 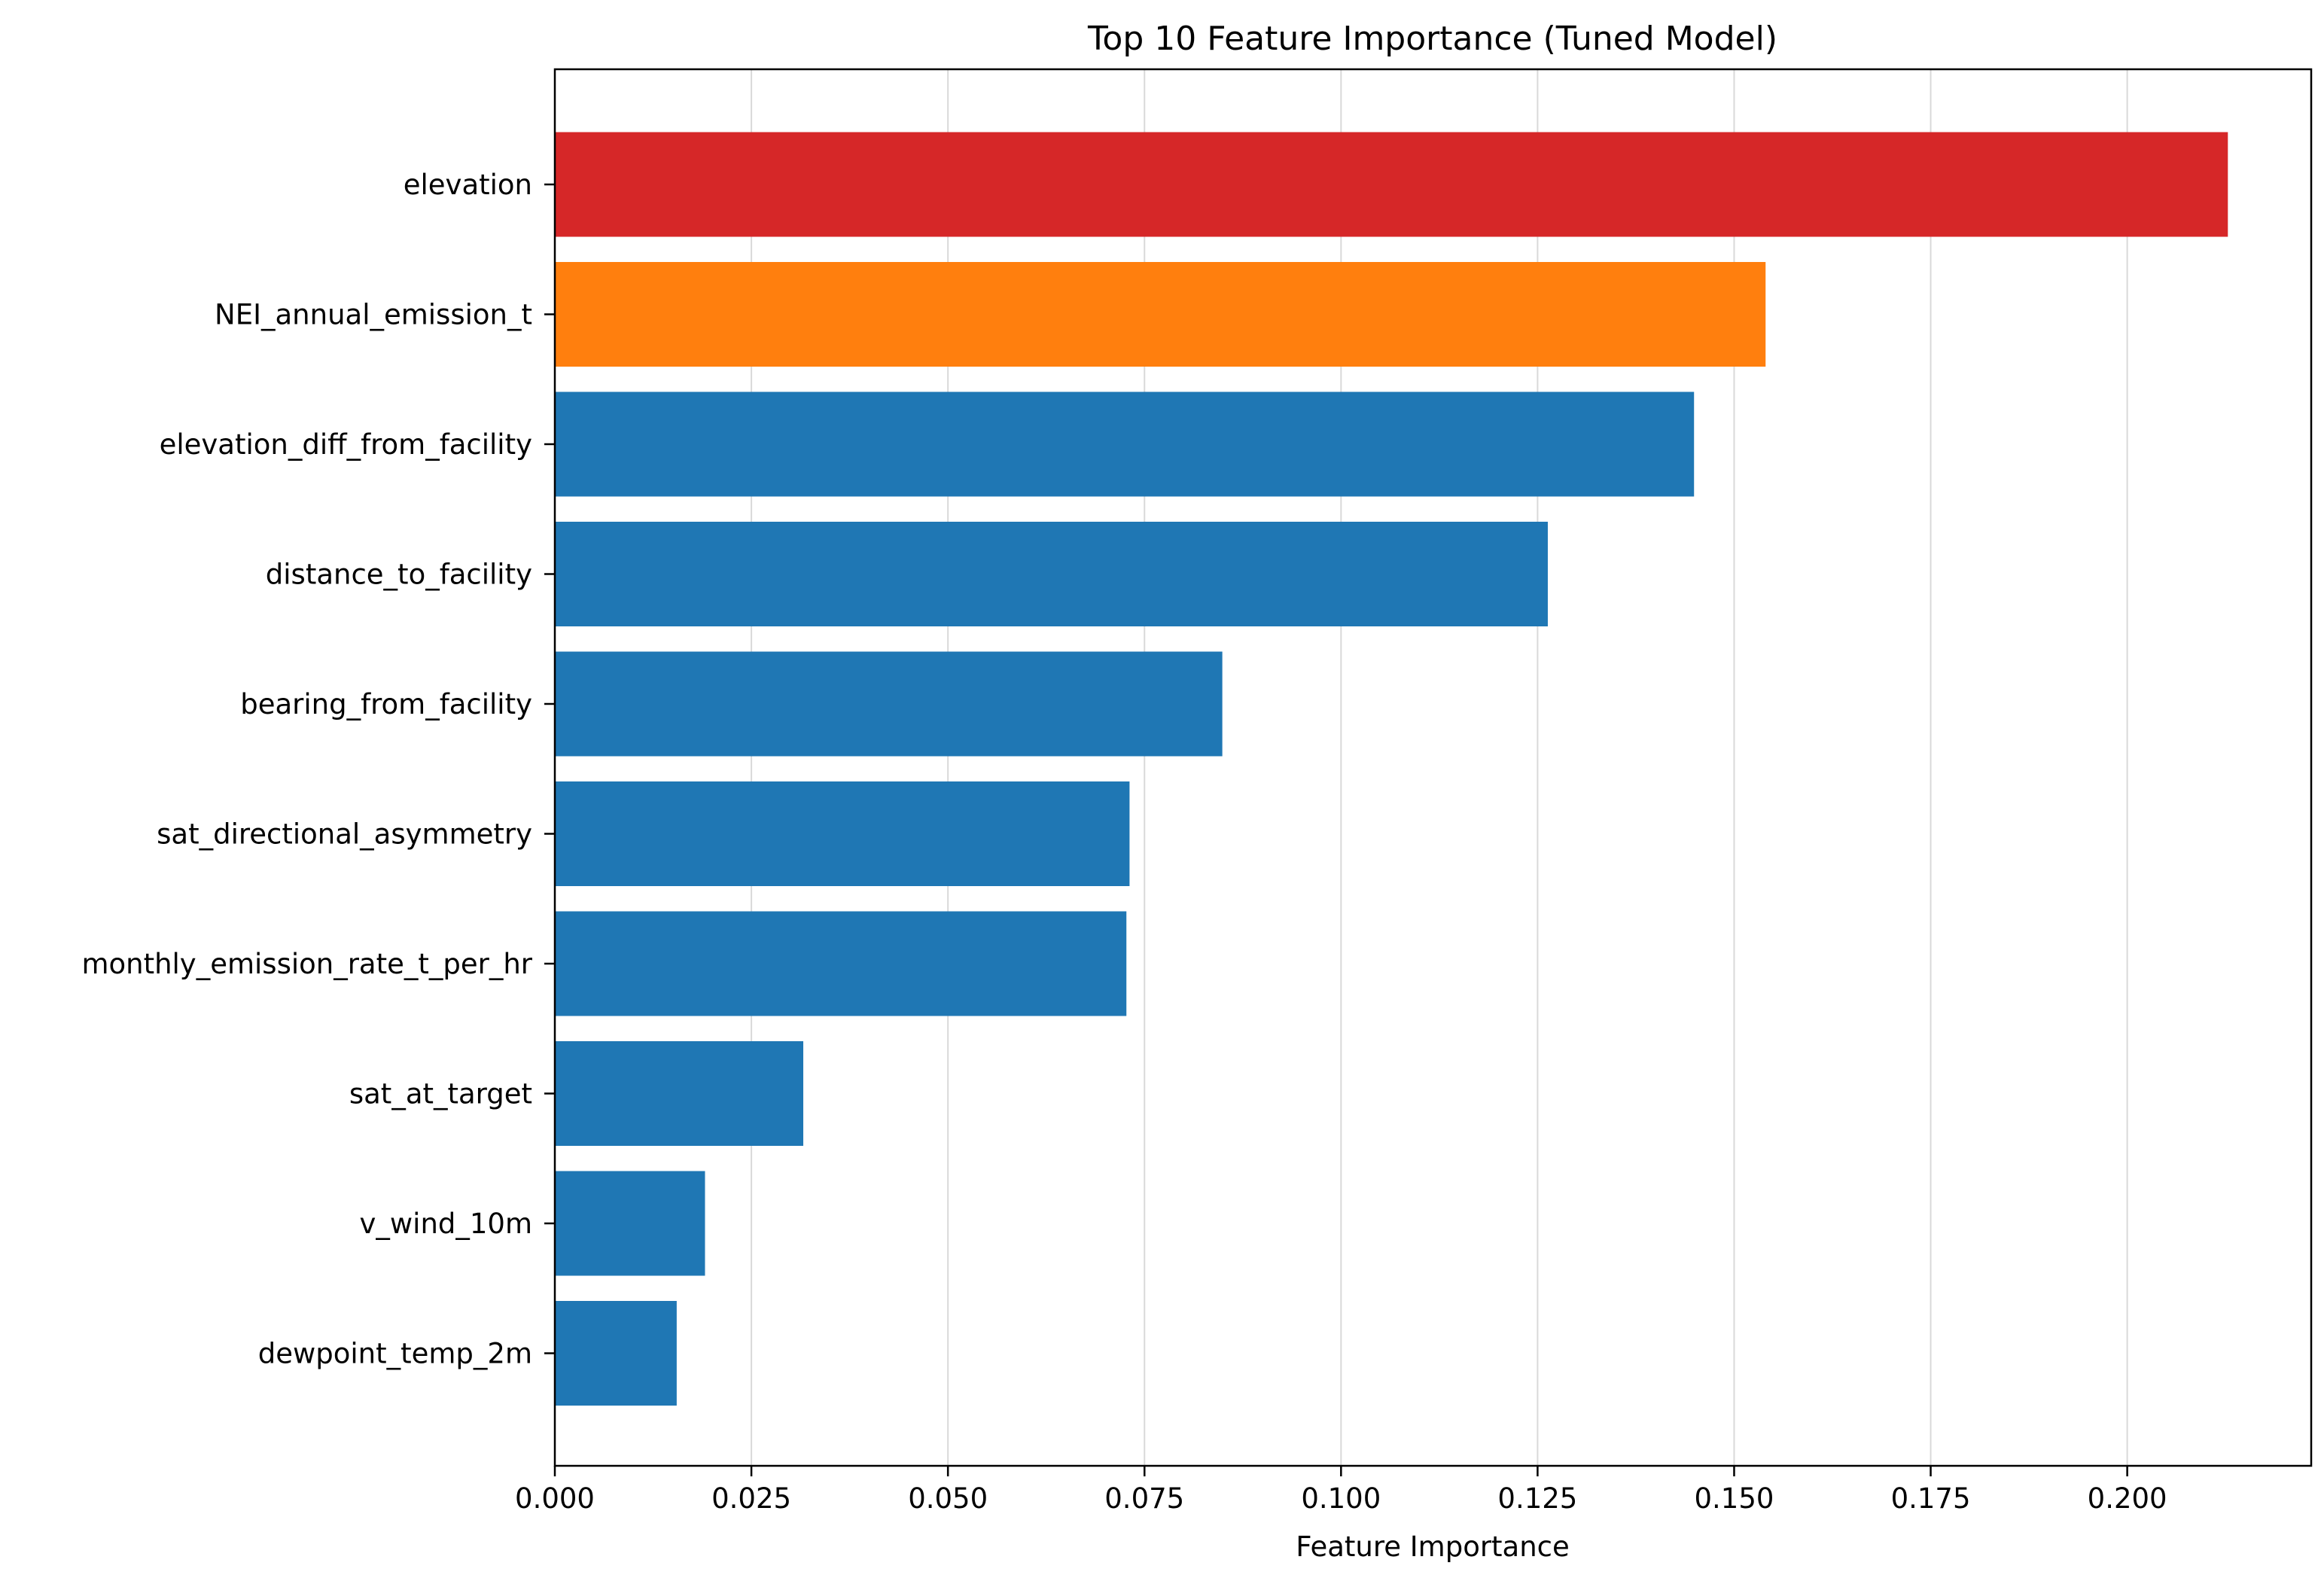 I want to click on x-tick-label: 0.100, so click(x=1341, y=1499).